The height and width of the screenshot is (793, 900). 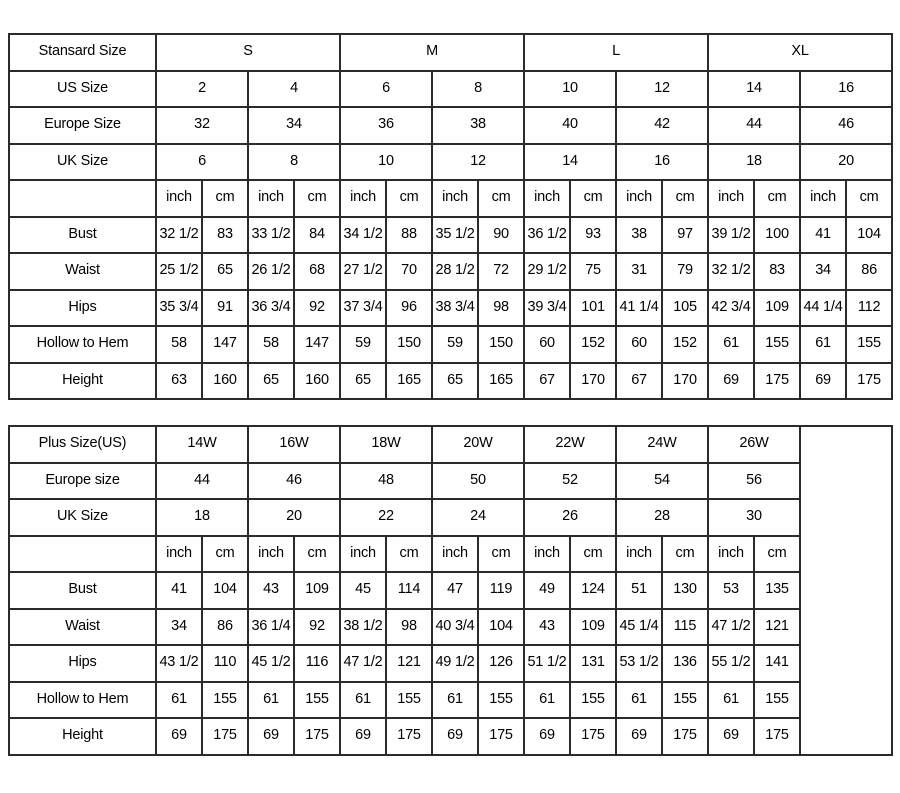 What do you see at coordinates (271, 663) in the screenshot?
I see `plus-hips-value: 45 1/2` at bounding box center [271, 663].